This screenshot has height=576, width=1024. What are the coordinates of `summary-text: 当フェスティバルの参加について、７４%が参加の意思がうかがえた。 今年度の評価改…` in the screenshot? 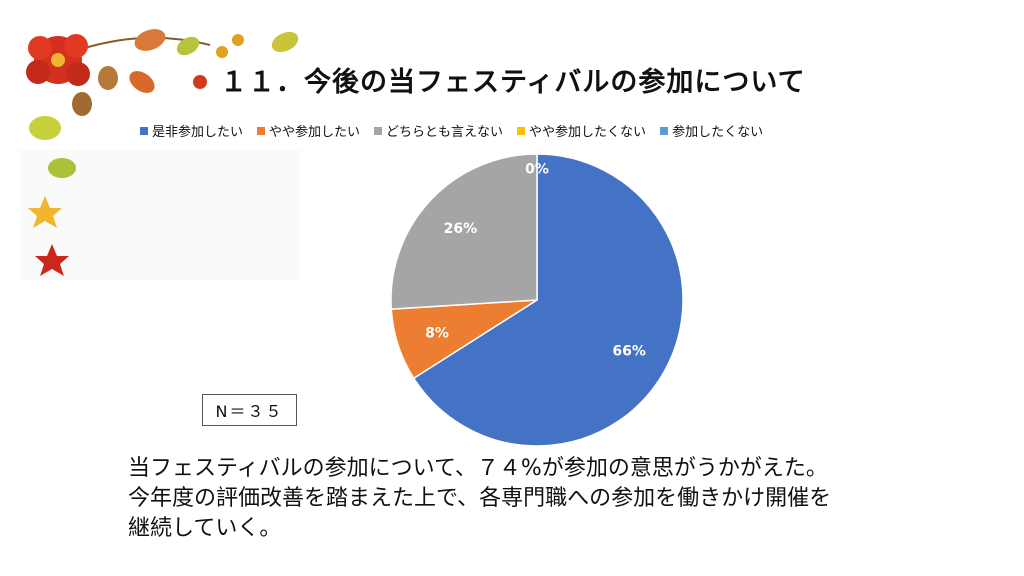 It's located at (558, 499).